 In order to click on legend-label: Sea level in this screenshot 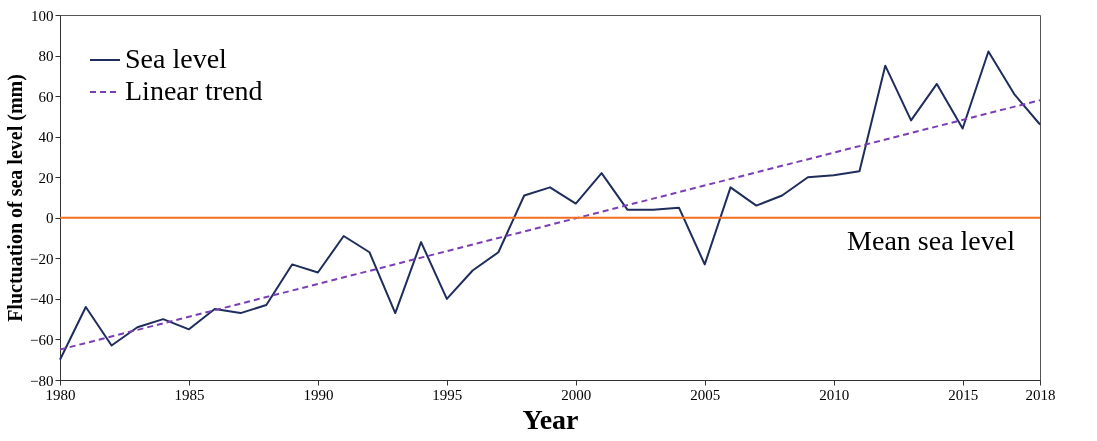, I will do `click(176, 58)`.